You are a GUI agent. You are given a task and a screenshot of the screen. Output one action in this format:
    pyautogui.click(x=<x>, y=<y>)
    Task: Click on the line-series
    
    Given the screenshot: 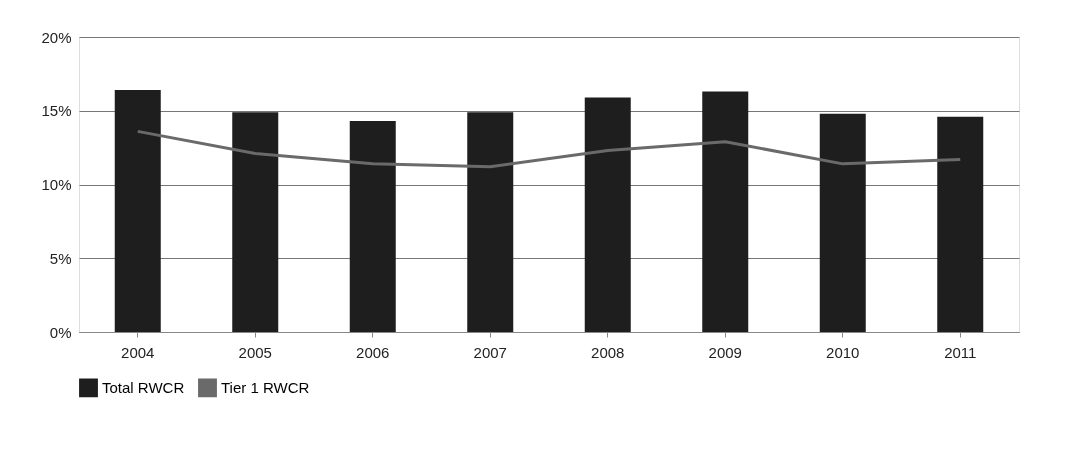 What is the action you would take?
    pyautogui.click(x=549, y=149)
    